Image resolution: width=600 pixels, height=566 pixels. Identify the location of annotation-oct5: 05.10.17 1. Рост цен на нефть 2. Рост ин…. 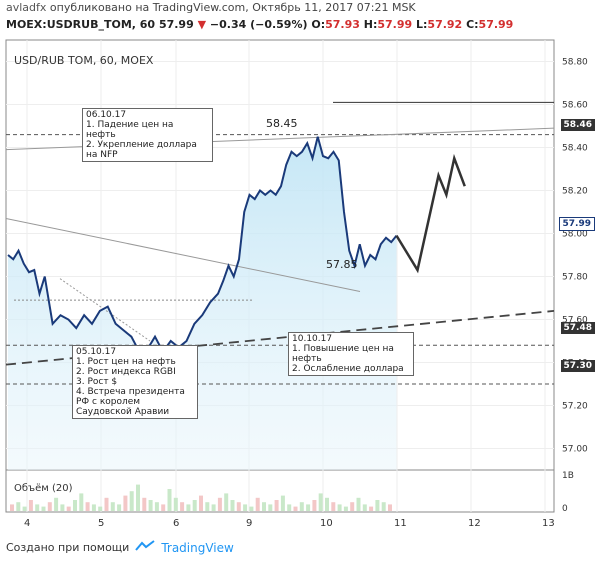
(135, 382).